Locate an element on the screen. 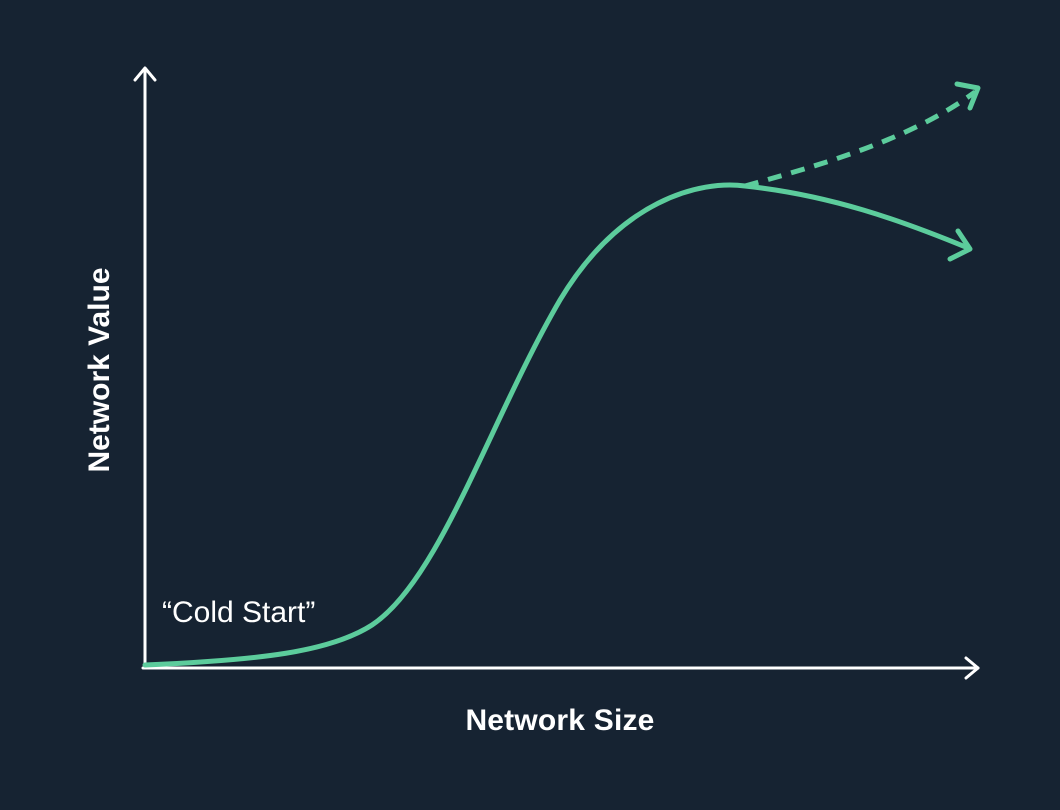 The image size is (1060, 810). projection-curve is located at coordinates (860, 139).